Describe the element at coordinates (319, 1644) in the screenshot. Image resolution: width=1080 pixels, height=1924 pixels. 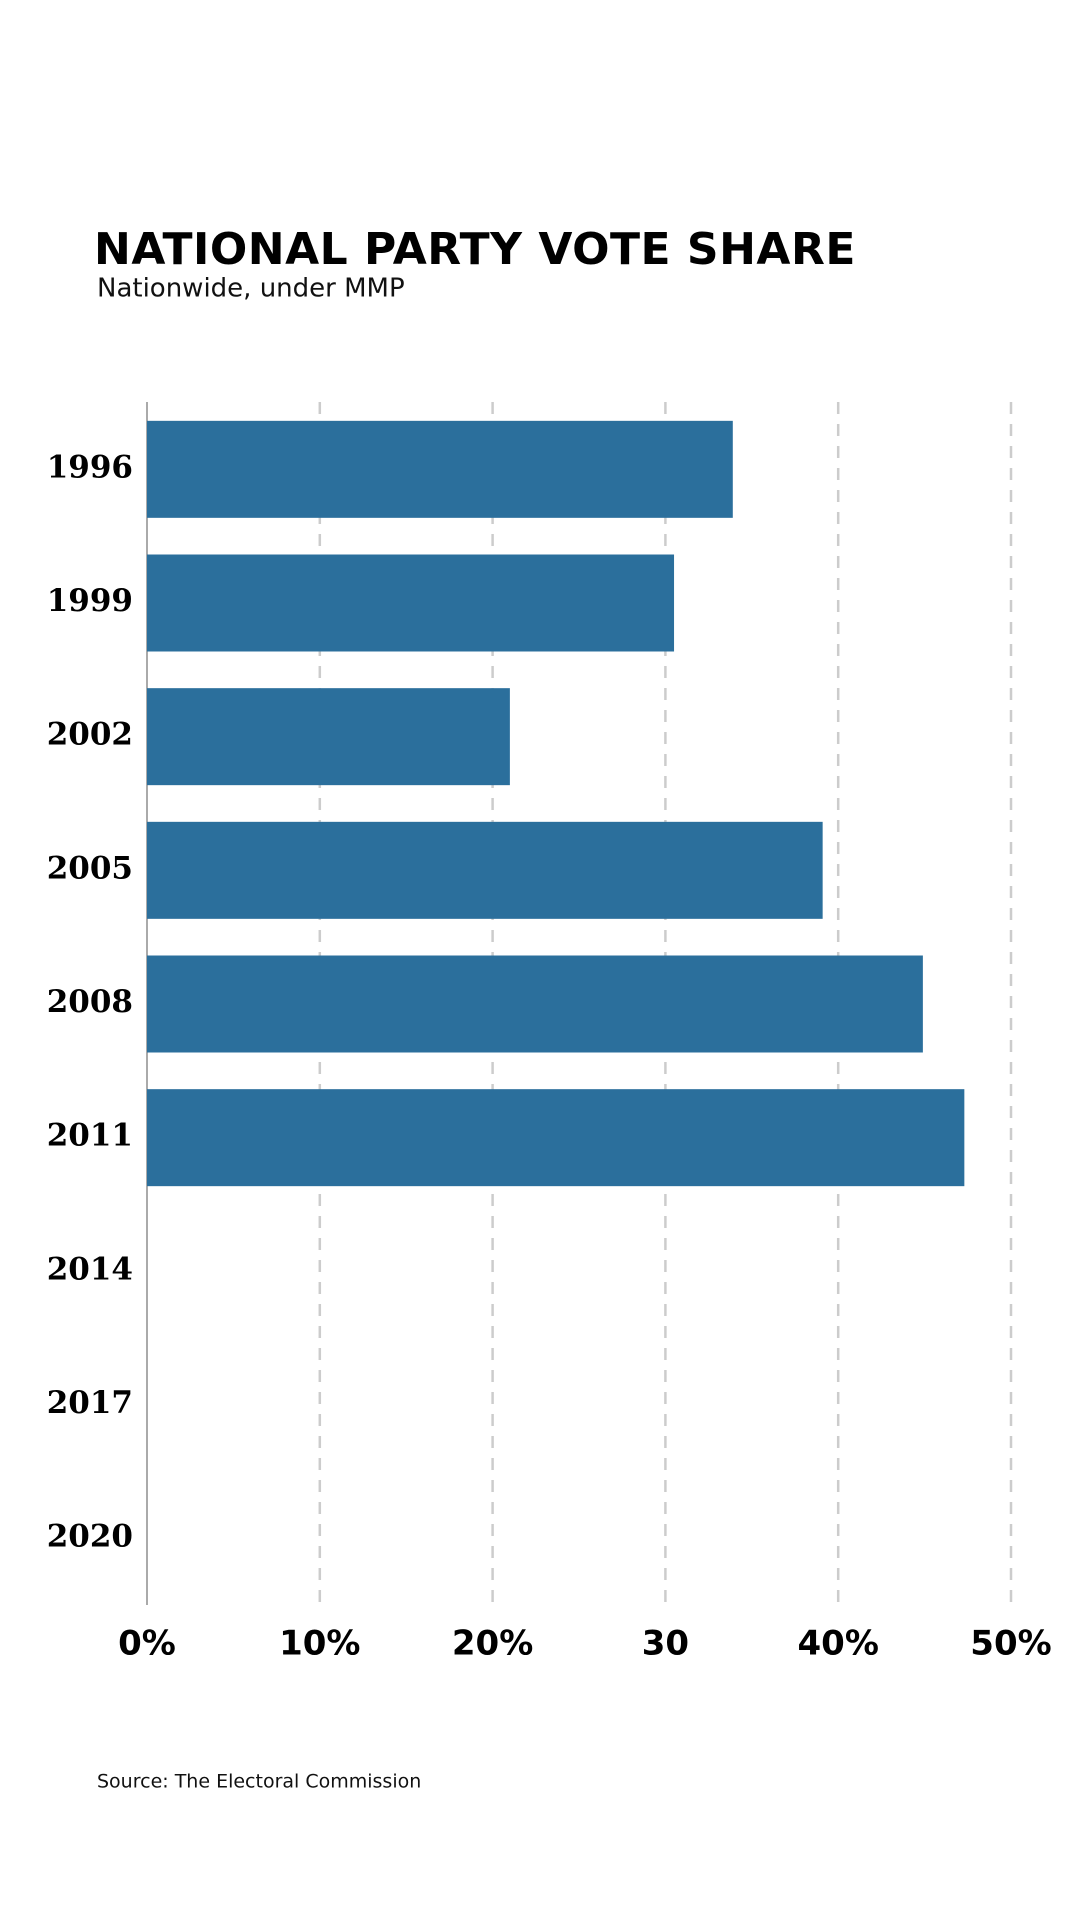
I see `x-tick-label: 10%` at that location.